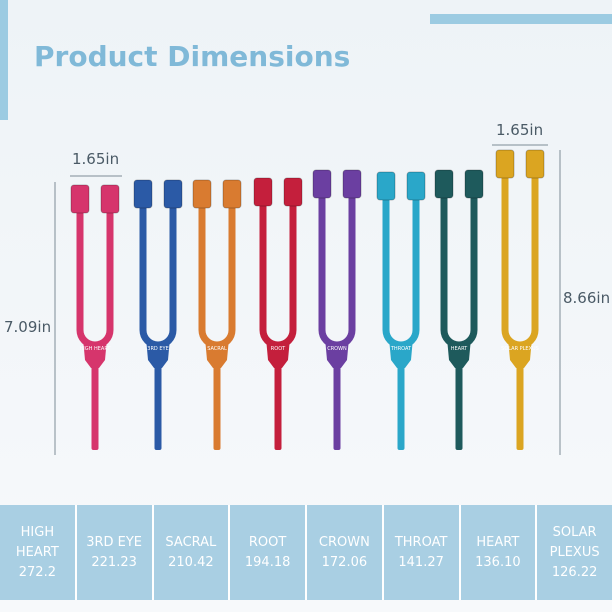 This screenshot has height=612, width=612. Describe the element at coordinates (157, 349) in the screenshot. I see `fork-label: 3RD EYE` at that location.